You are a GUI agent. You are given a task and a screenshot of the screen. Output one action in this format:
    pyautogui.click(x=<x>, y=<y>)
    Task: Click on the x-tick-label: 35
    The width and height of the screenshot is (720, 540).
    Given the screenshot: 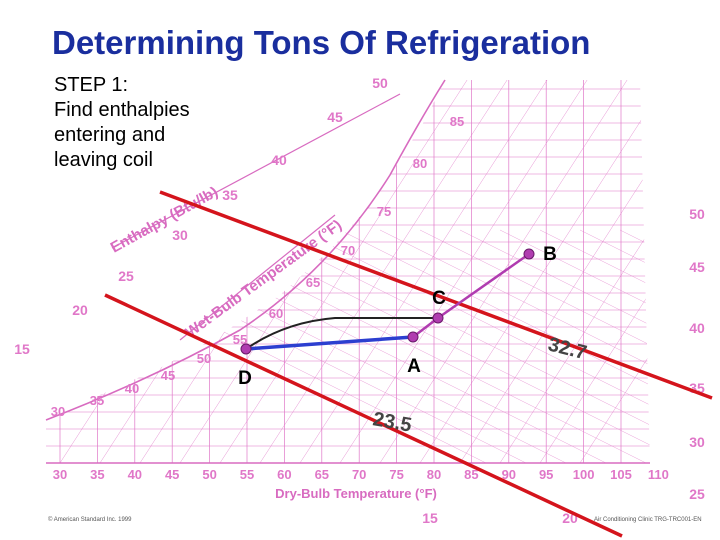 What is the action you would take?
    pyautogui.click(x=97, y=474)
    